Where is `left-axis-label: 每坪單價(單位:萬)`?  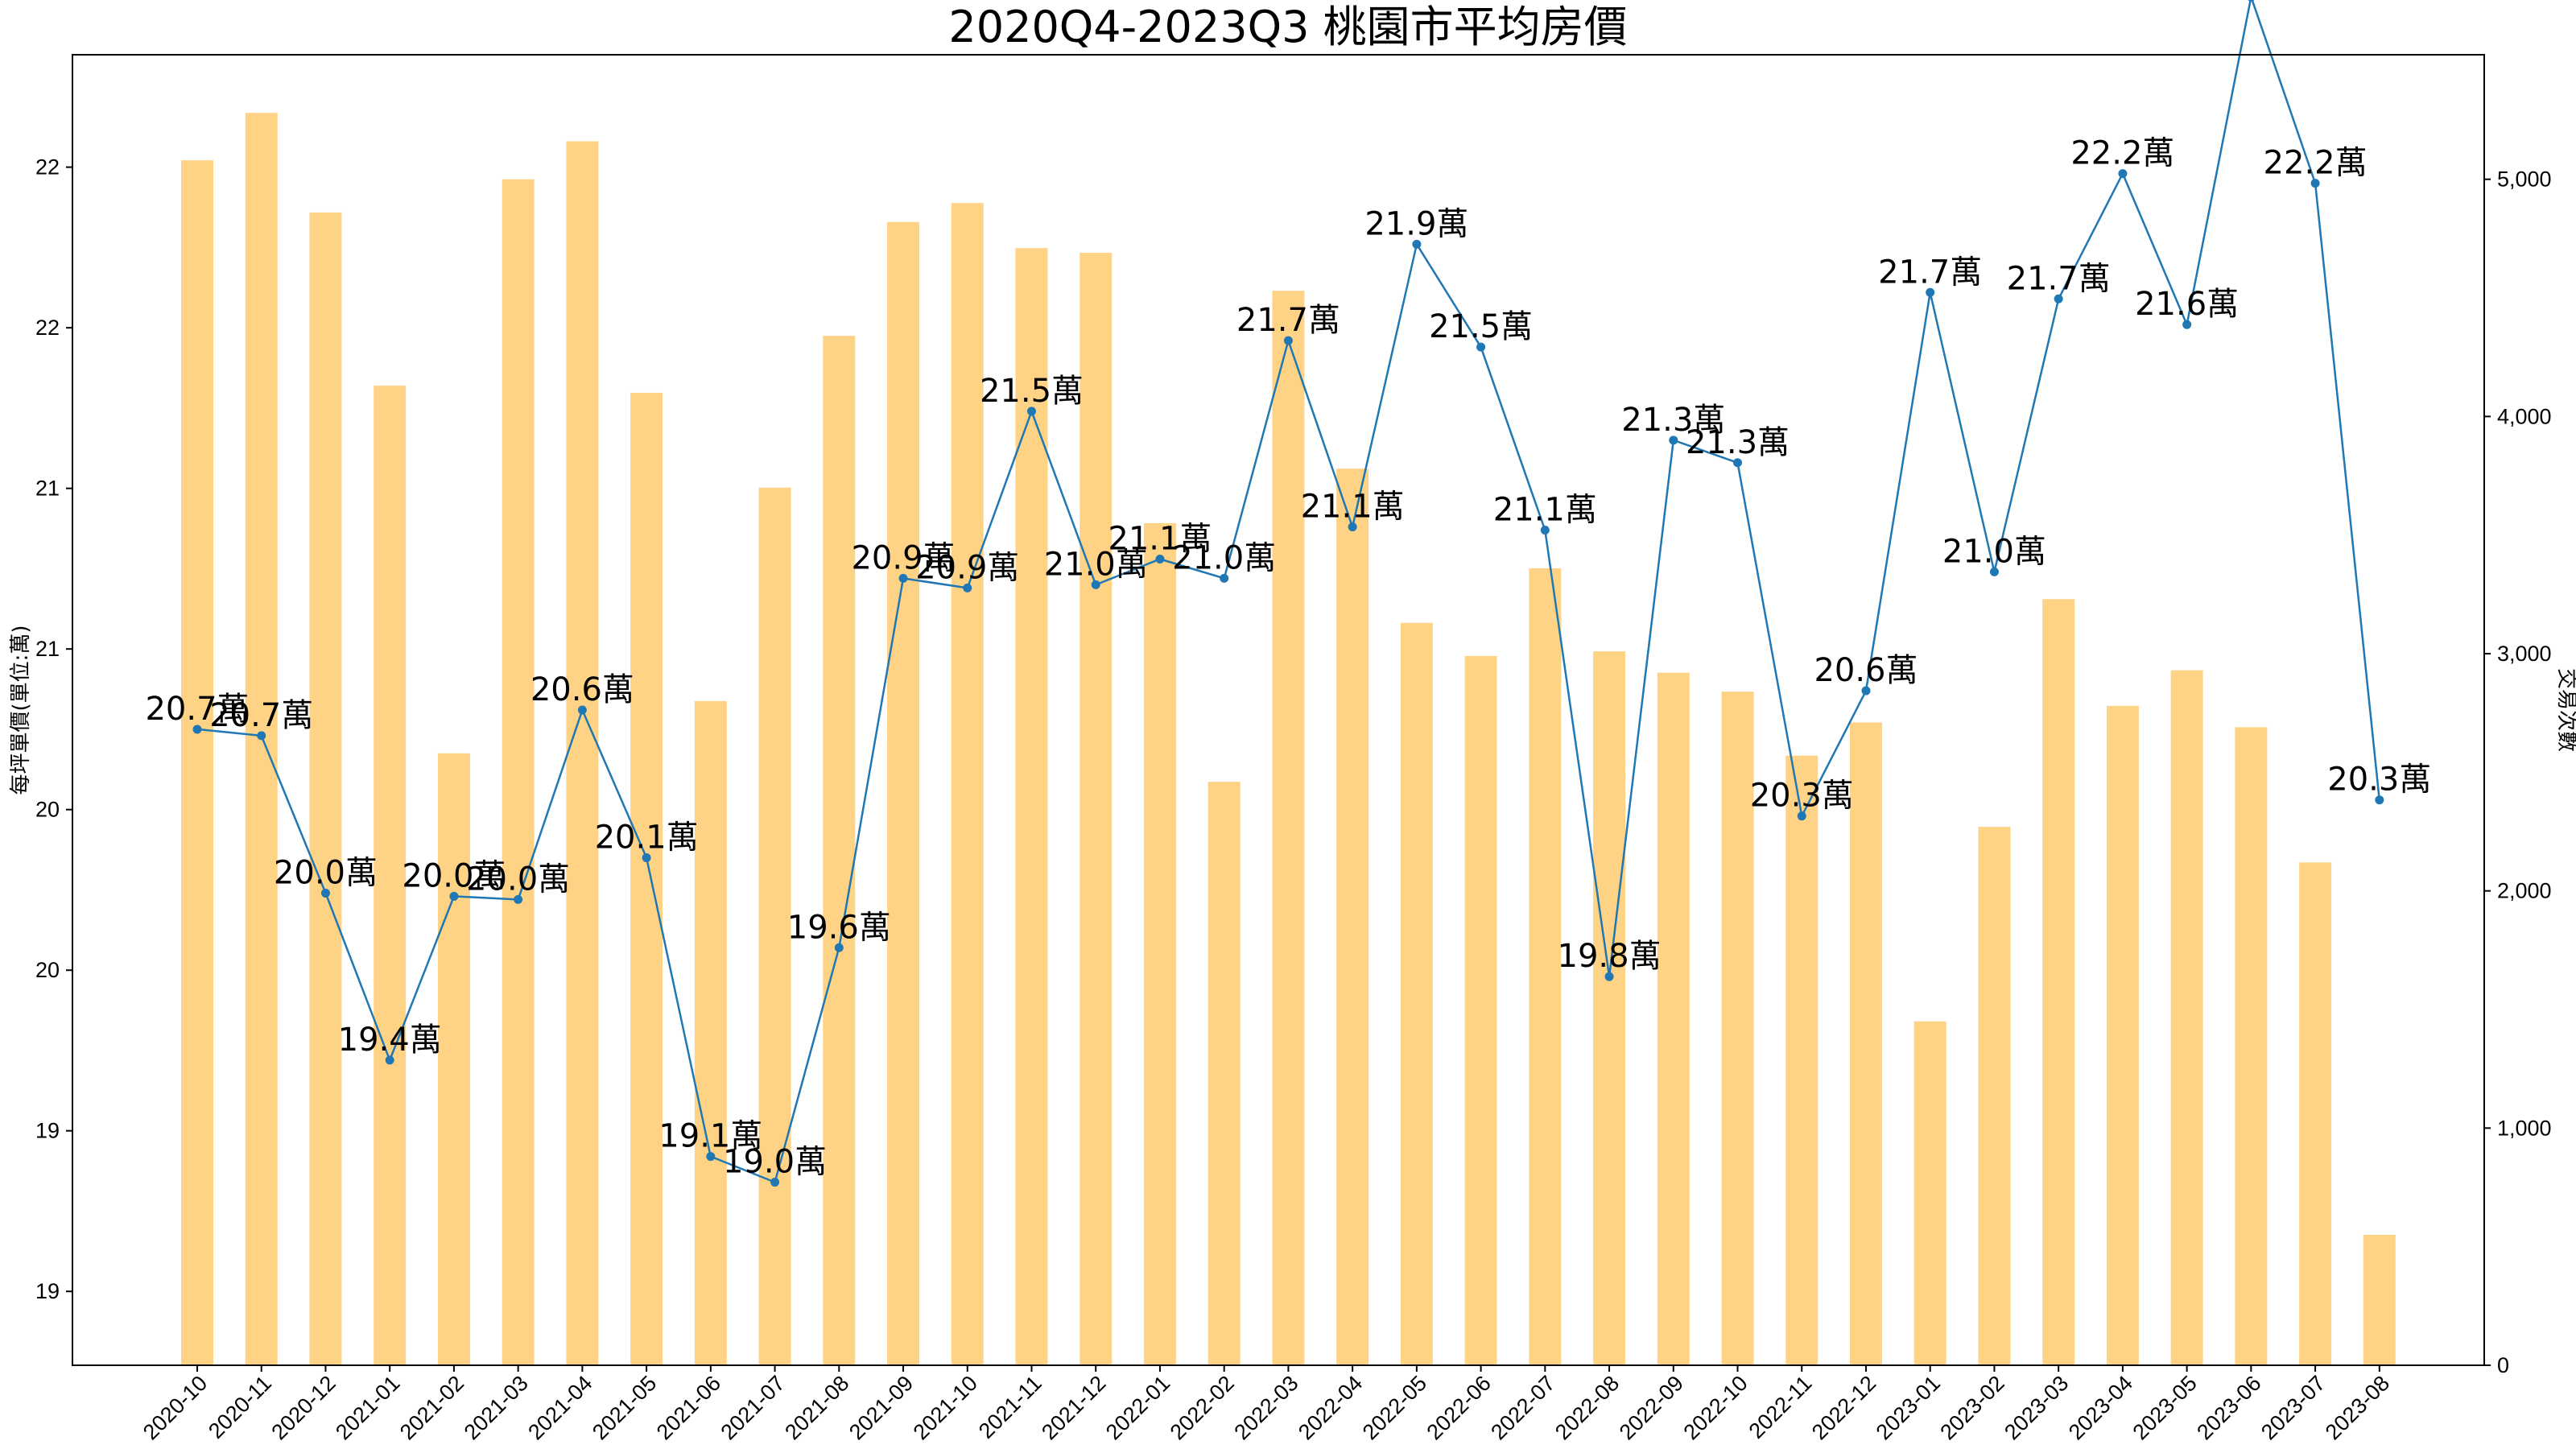 left-axis-label: 每坪單價(單位:萬) is located at coordinates (21, 710).